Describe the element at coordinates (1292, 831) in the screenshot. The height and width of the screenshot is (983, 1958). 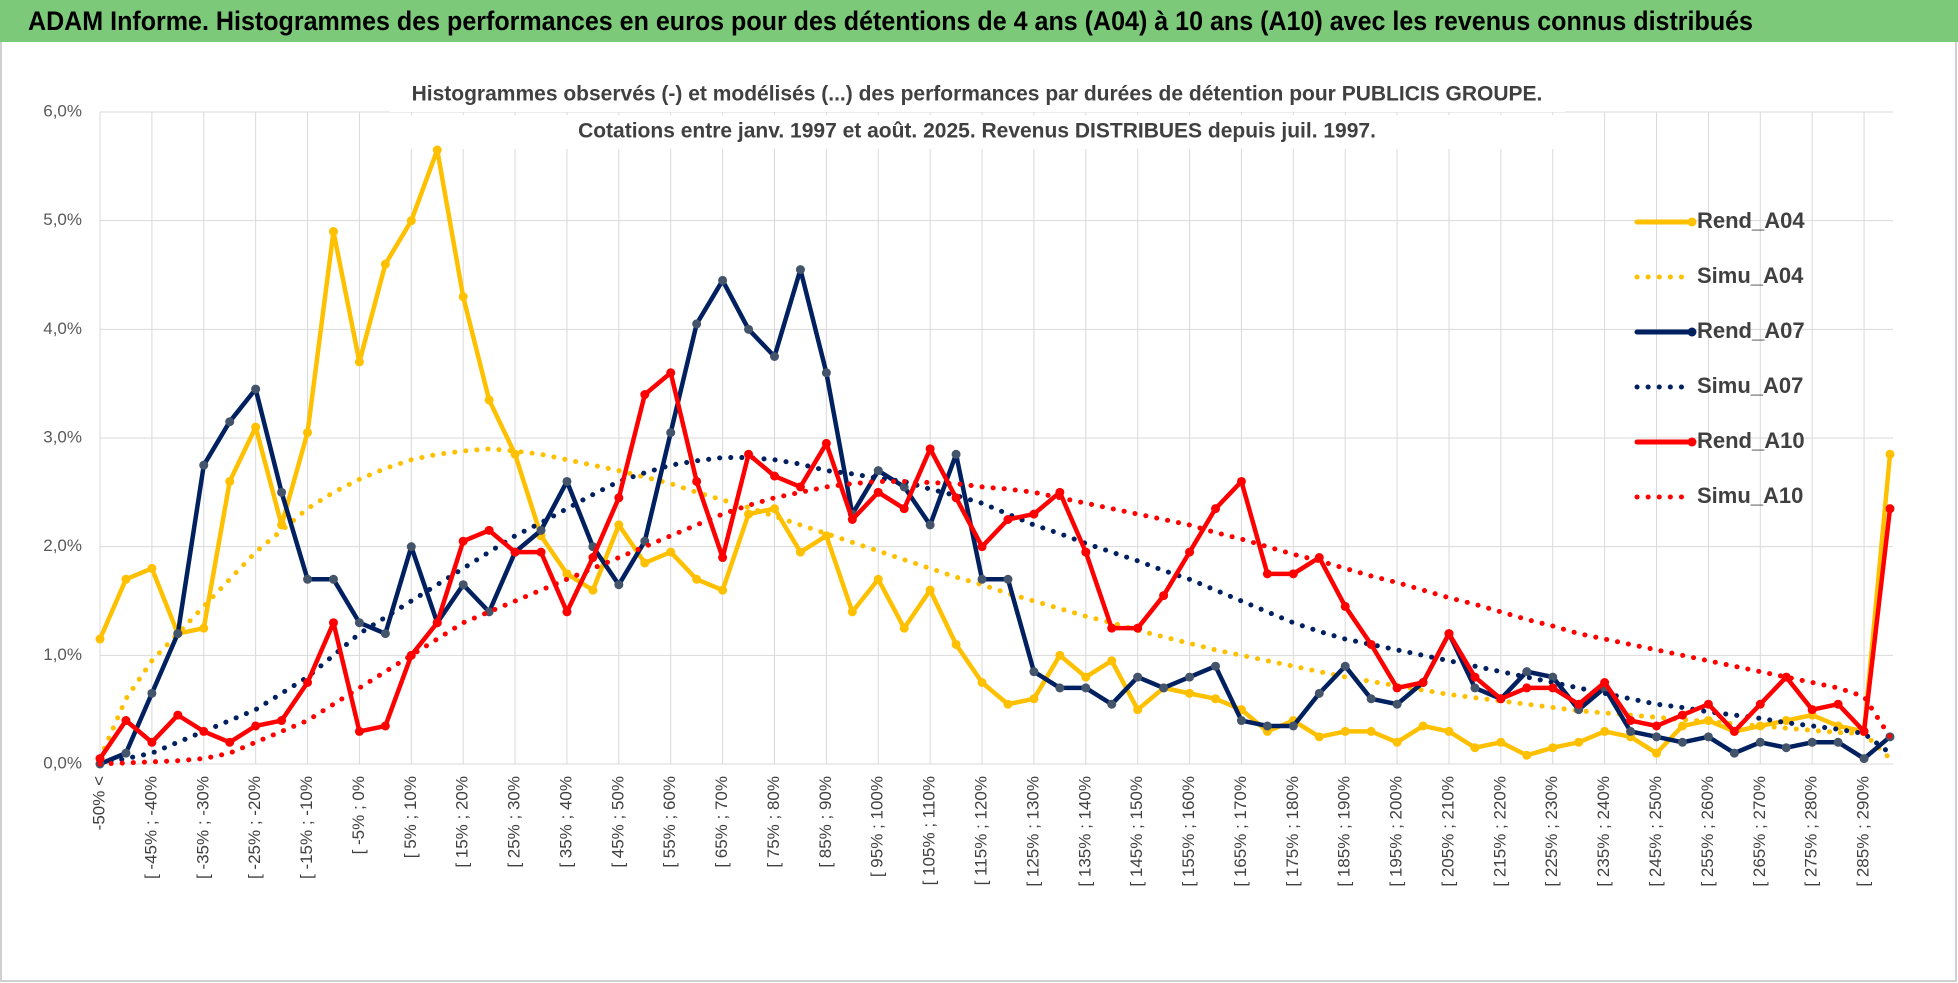
I see `x-tick-label: [ 175% ; 180%` at that location.